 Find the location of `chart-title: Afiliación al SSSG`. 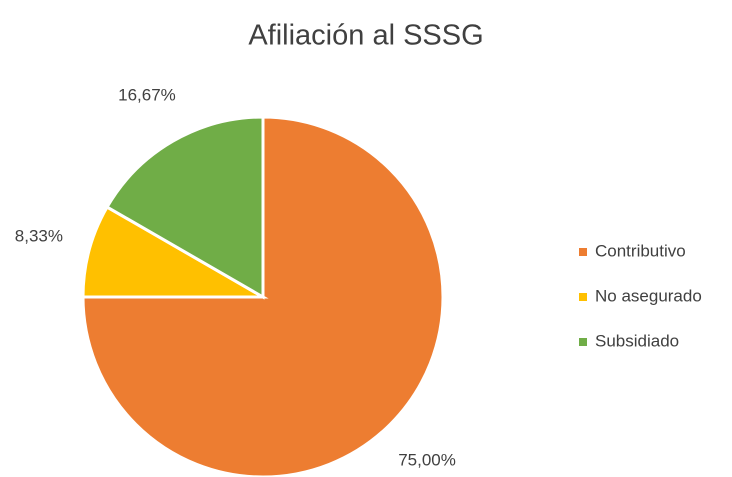

chart-title: Afiliación al SSSG is located at coordinates (365, 36).